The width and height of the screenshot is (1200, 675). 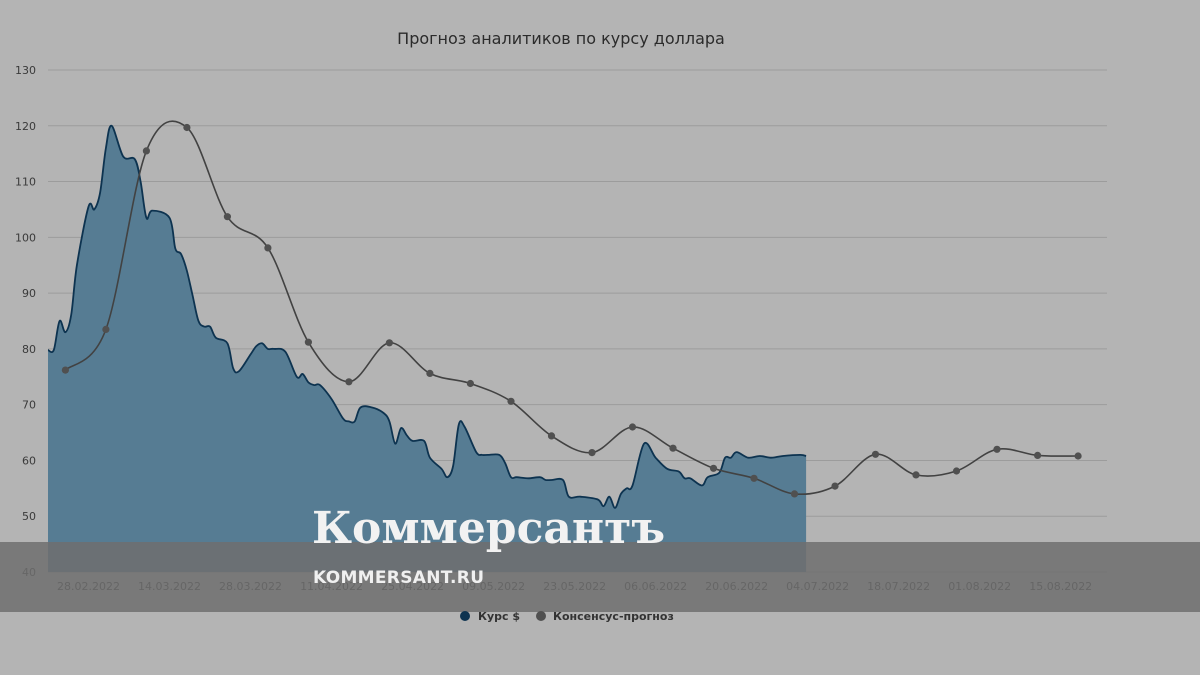 I want to click on y-tick-label: 110, so click(x=25, y=182).